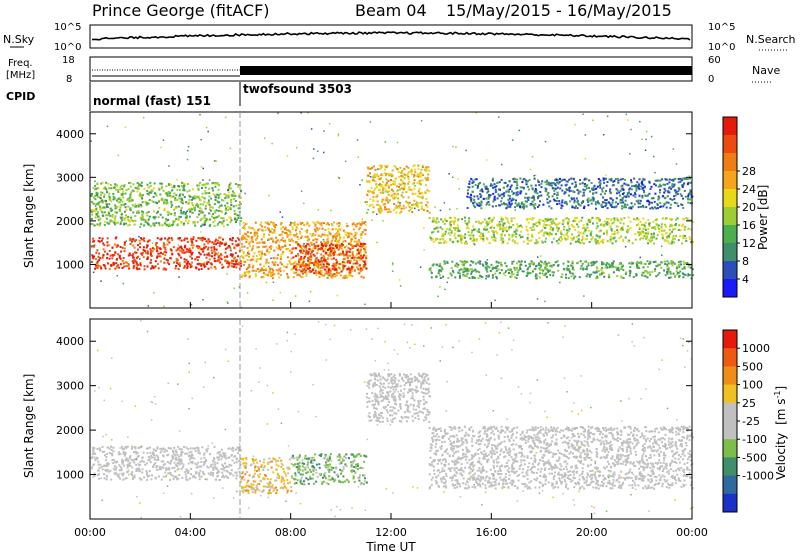  I want to click on power-colorbar-cell, so click(730, 162).